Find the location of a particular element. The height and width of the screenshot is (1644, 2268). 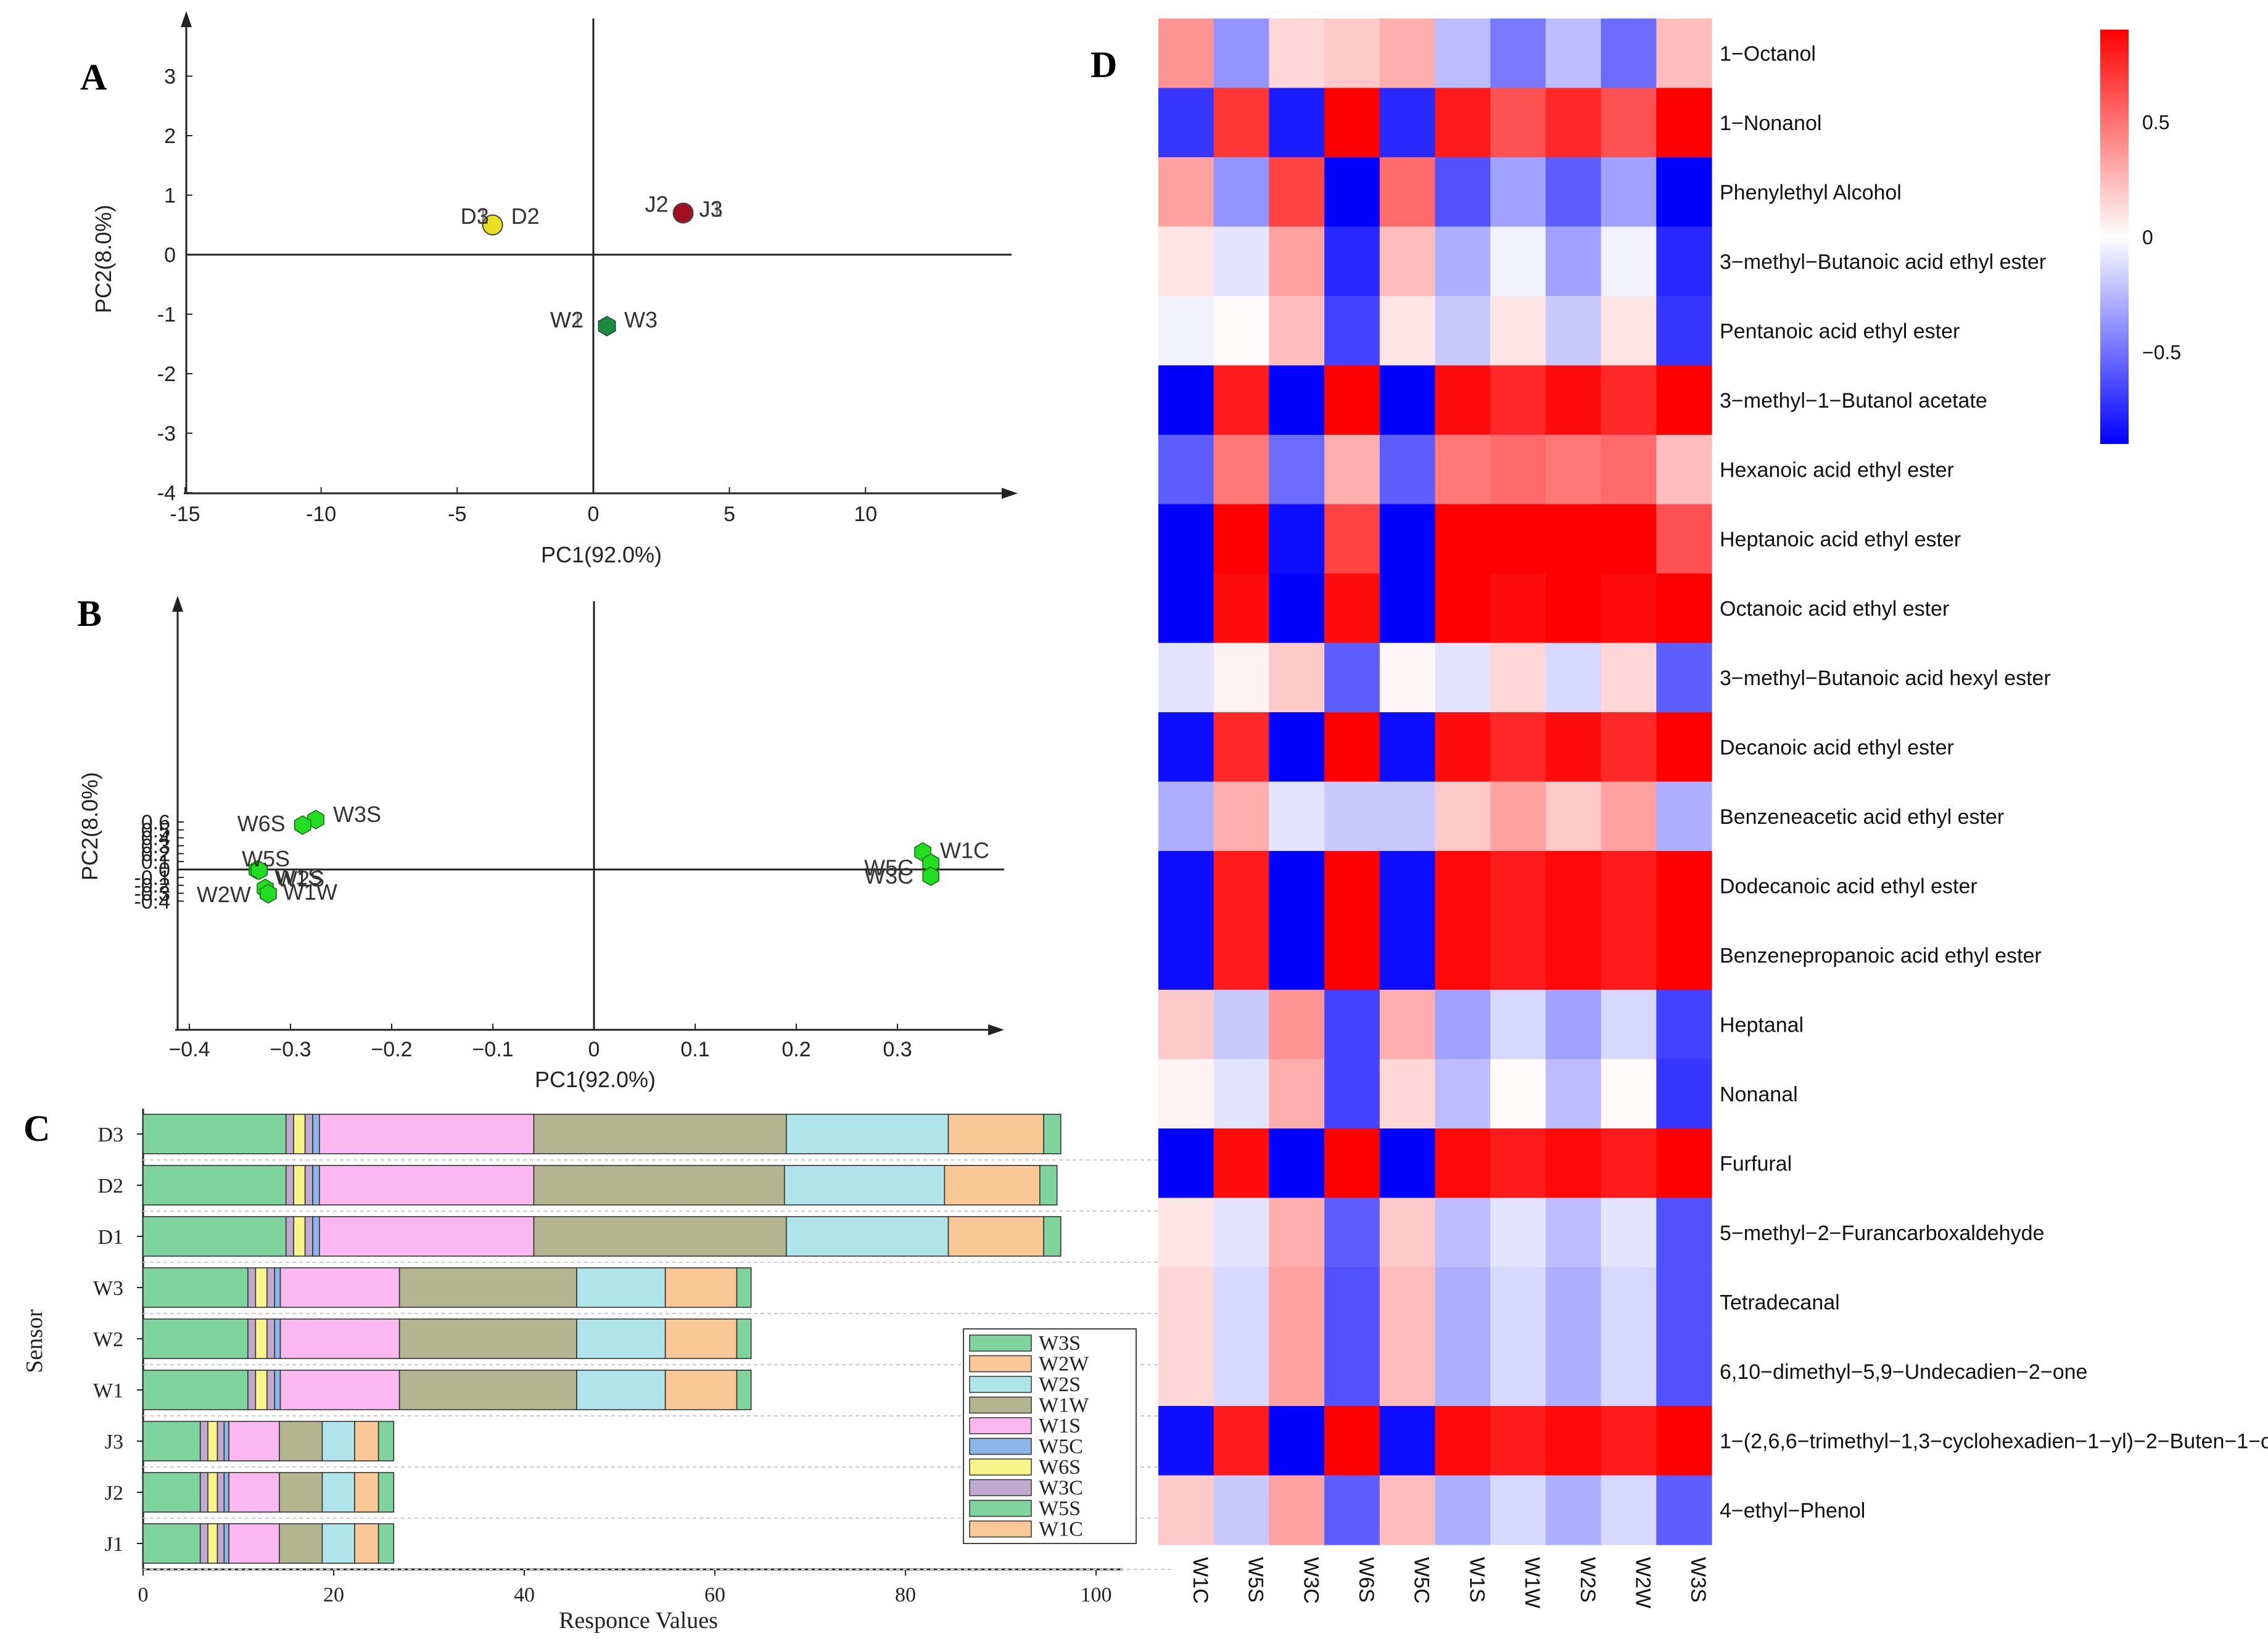

panel-d-row-label: Tetradecanal is located at coordinates (1780, 1303).